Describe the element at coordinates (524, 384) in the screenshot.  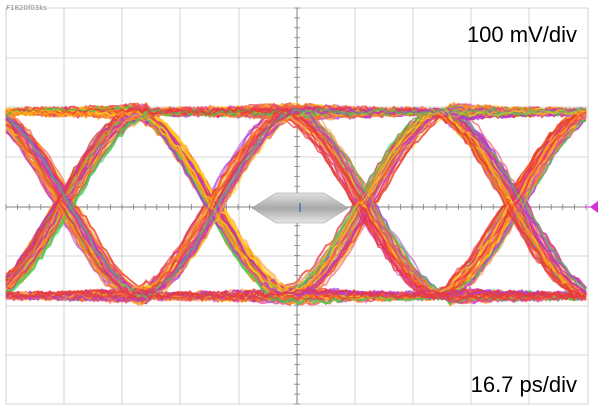
I see `horizontal-scale-label: 16.7 ps/div` at that location.